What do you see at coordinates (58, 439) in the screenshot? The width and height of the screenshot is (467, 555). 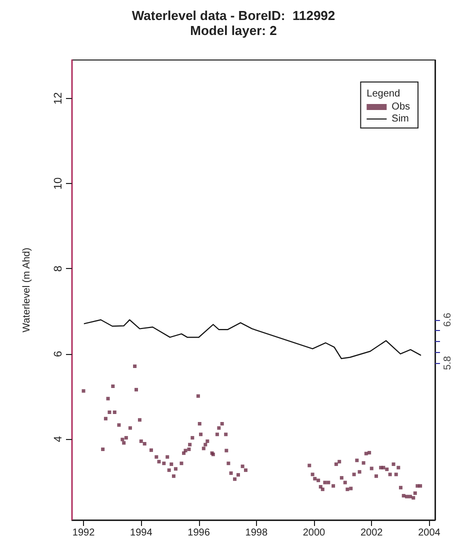 I see `y-tick-label: 4` at bounding box center [58, 439].